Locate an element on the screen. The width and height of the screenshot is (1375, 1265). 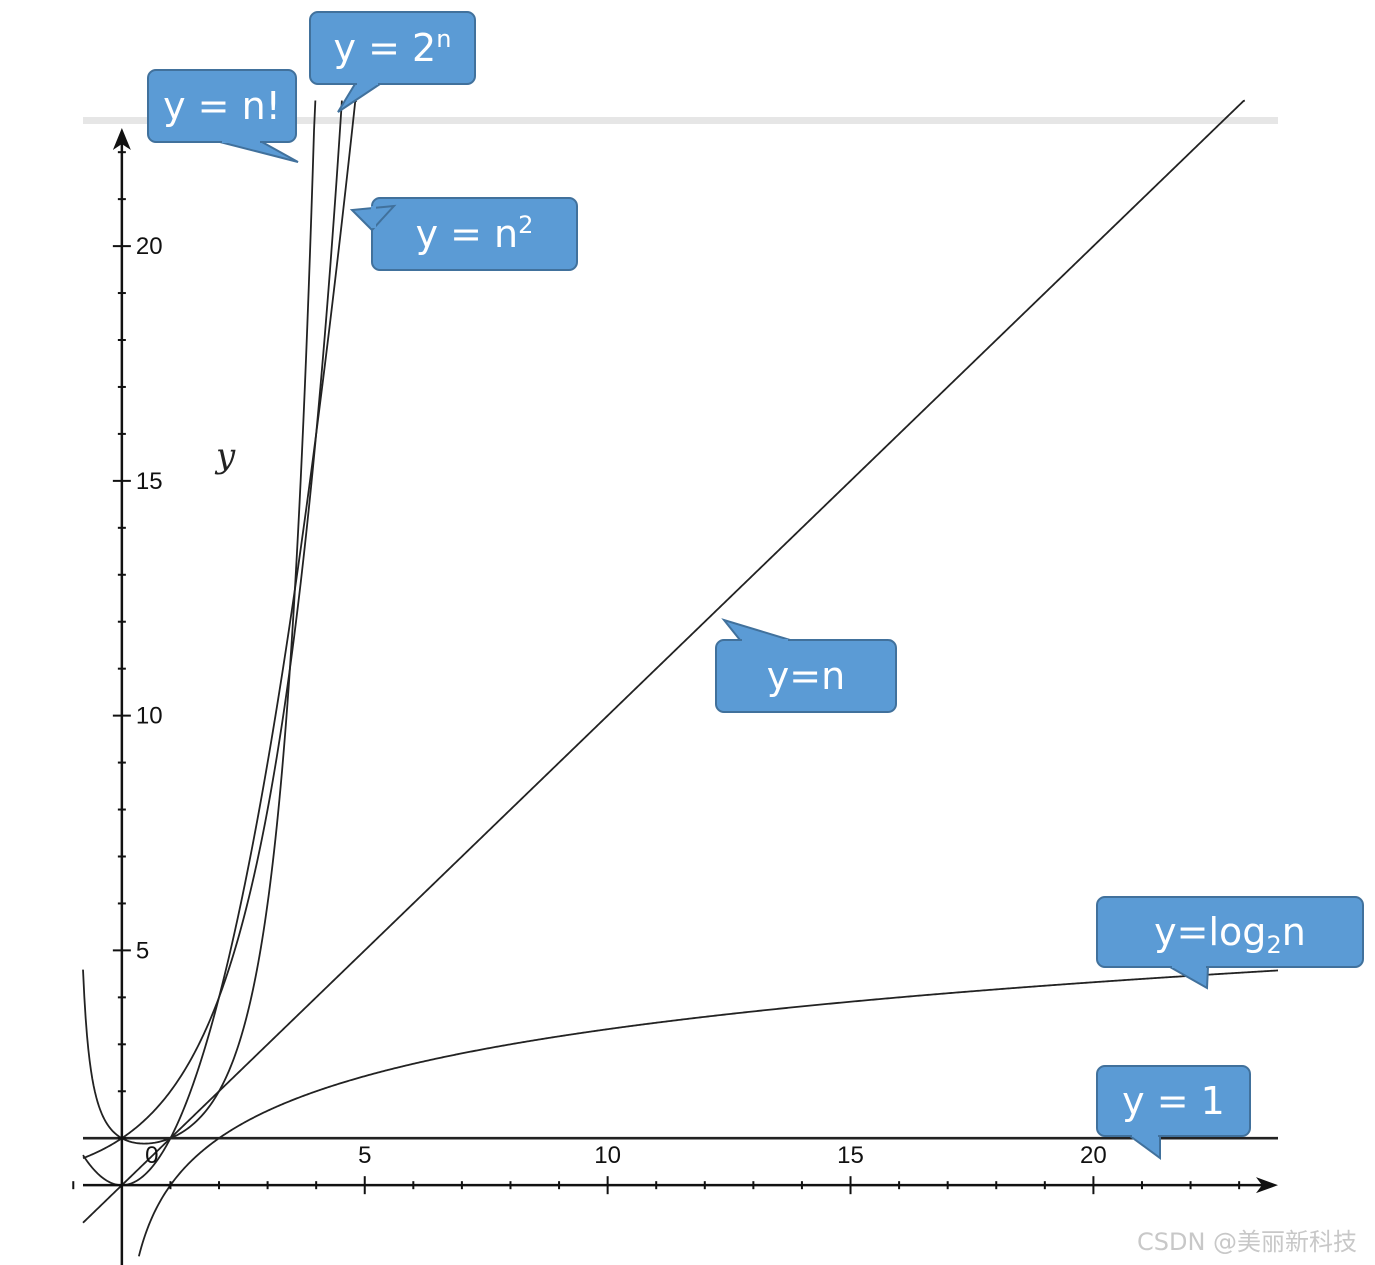
y-axis-arrow-icon is located at coordinates (121, 139).